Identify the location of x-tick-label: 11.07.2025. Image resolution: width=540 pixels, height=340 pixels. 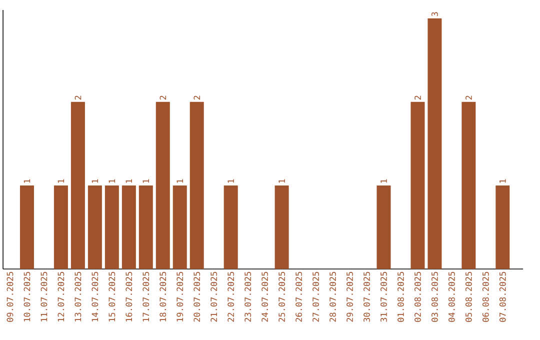
(44, 297).